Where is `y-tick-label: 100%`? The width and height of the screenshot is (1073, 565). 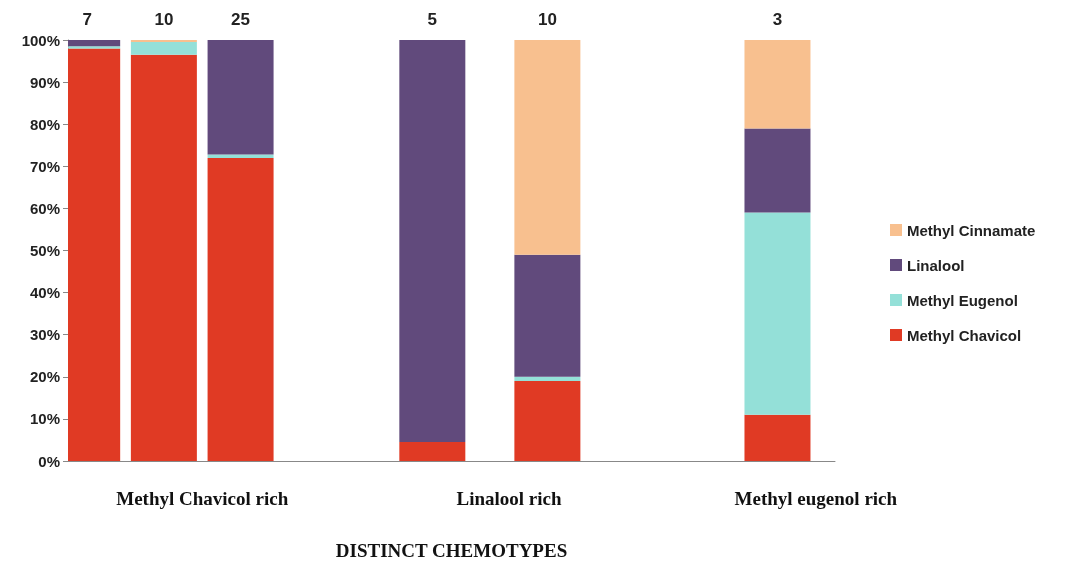
y-tick-label: 100% is located at coordinates (40, 40).